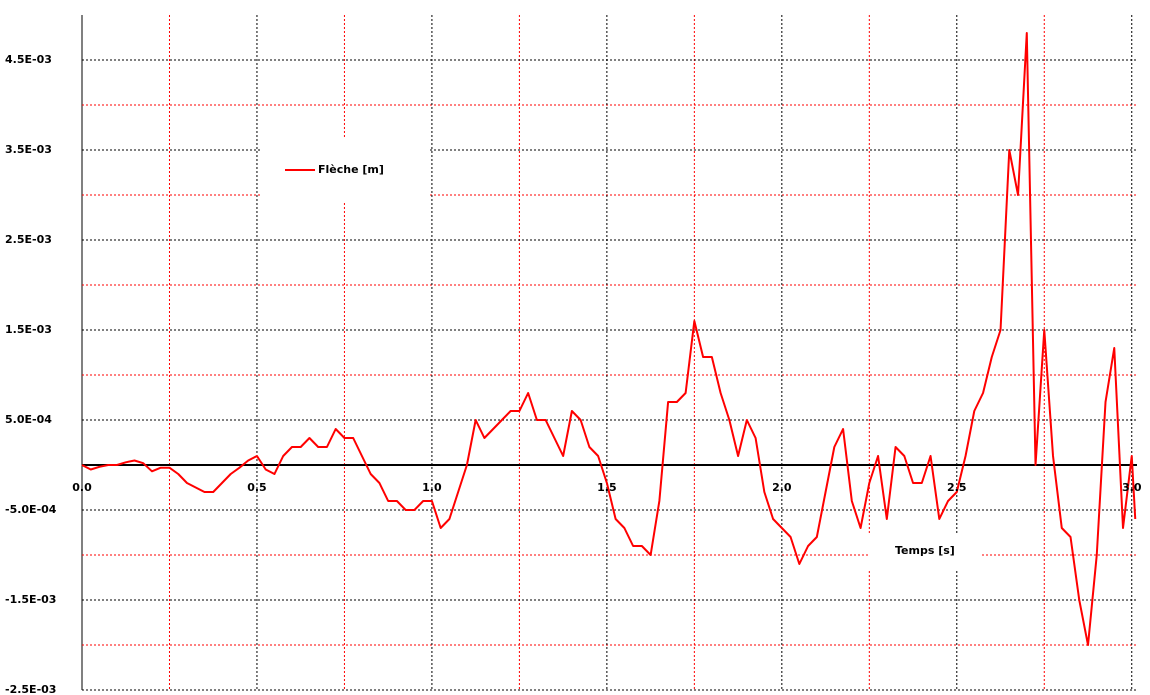 This screenshot has height=695, width=1150. What do you see at coordinates (28, 59) in the screenshot?
I see `y-tick-label: 4.5E-03` at bounding box center [28, 59].